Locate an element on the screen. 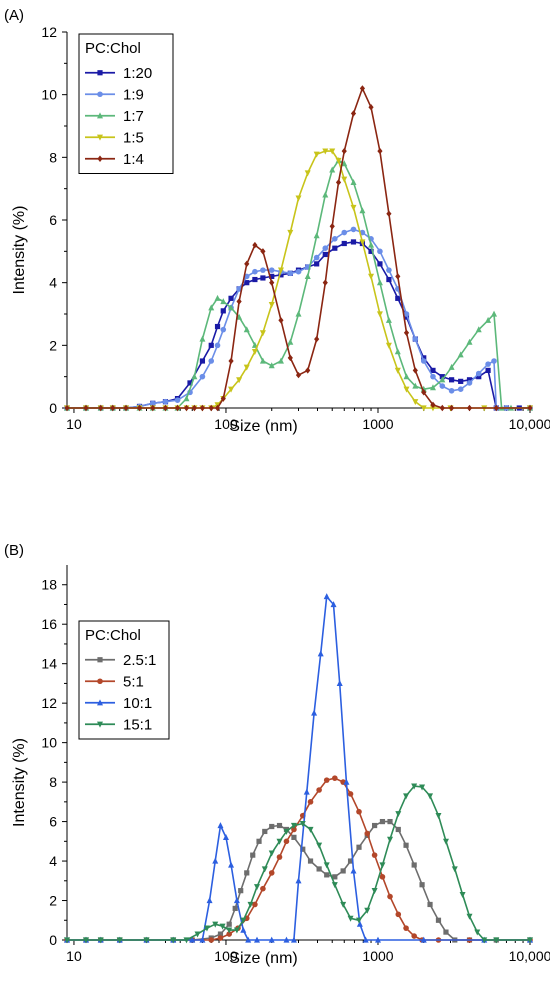 This screenshot has width=550, height=985. legend-label: 1:7 is located at coordinates (133, 116).